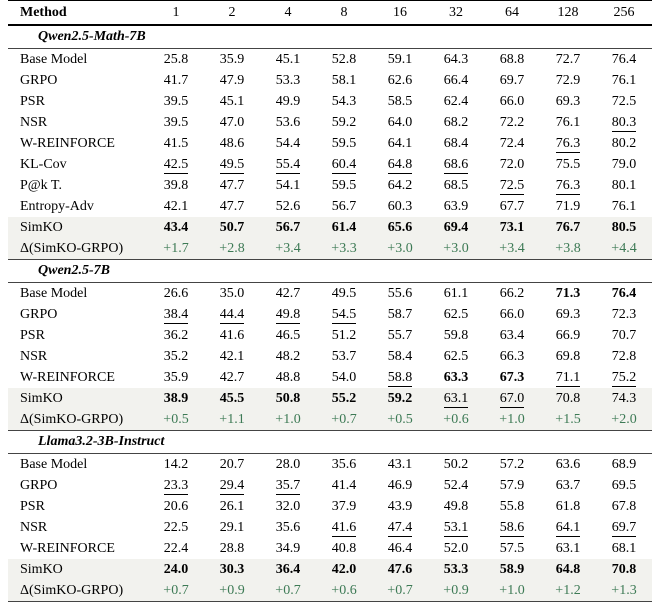 Image resolution: width=660 pixels, height=602 pixels. What do you see at coordinates (344, 506) in the screenshot?
I see `value-cell: 37.9` at bounding box center [344, 506].